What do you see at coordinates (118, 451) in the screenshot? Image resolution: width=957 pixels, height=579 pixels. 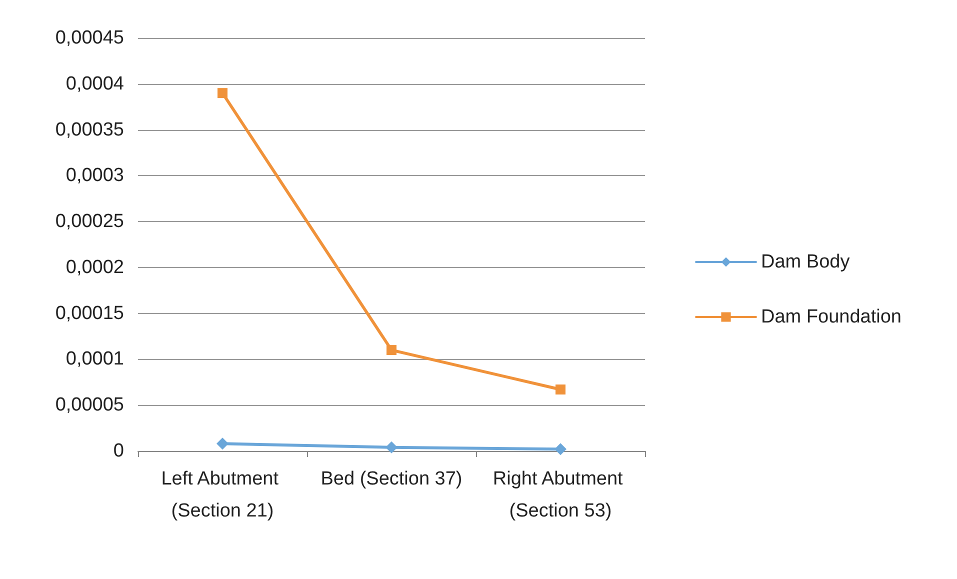 I see `y-tick-label: 0` at bounding box center [118, 451].